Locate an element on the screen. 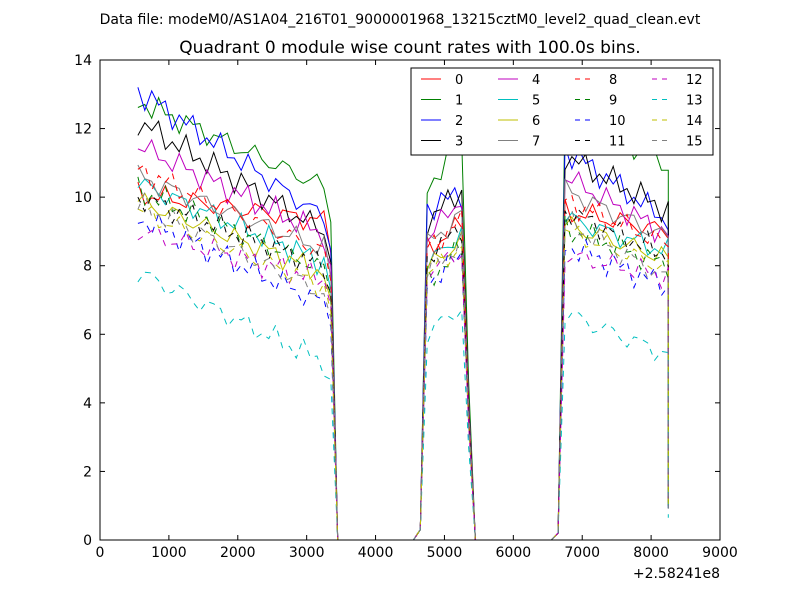  x-tick-label: 7000 is located at coordinates (582, 553).